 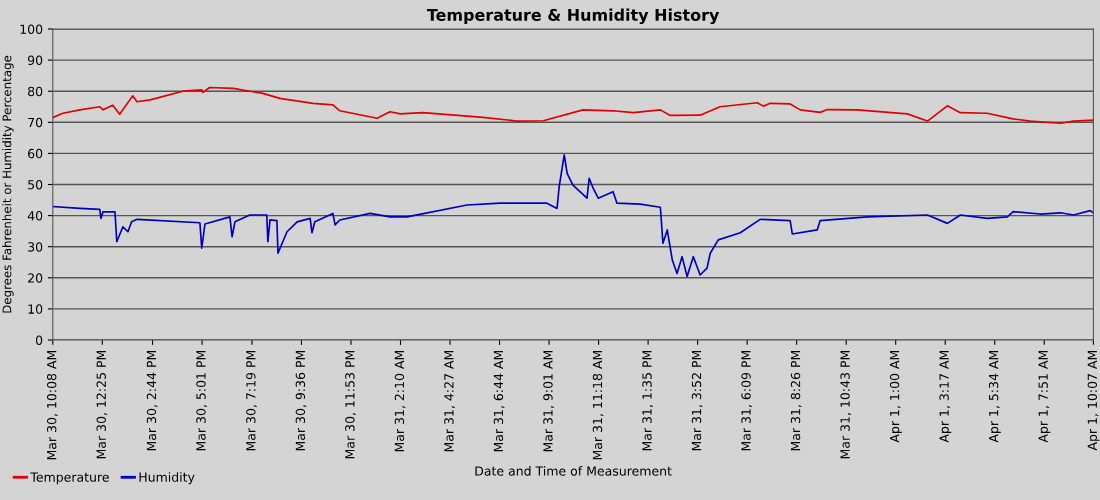 What do you see at coordinates (35, 278) in the screenshot?
I see `y-tick-label: 20` at bounding box center [35, 278].